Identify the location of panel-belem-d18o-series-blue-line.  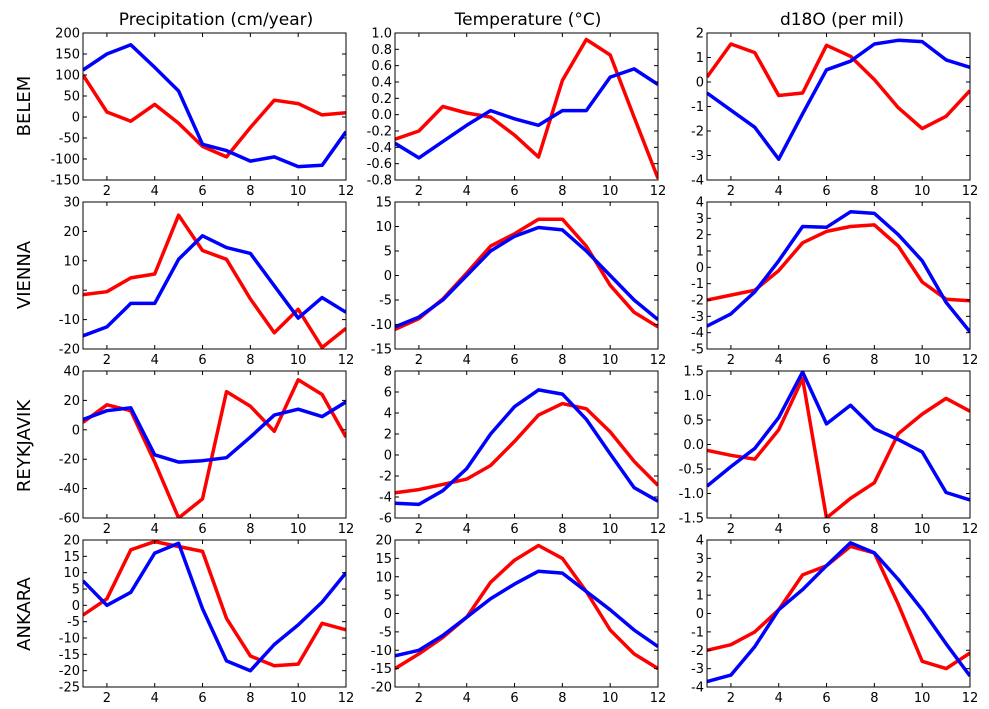
(838, 99).